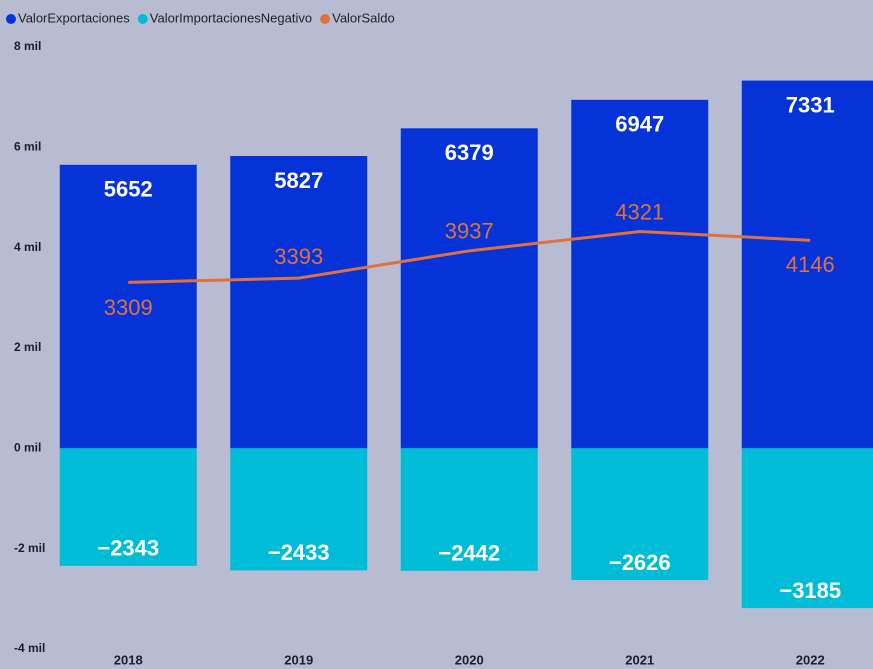 The image size is (873, 669). I want to click on x-tick-label: 2019, so click(298, 659).